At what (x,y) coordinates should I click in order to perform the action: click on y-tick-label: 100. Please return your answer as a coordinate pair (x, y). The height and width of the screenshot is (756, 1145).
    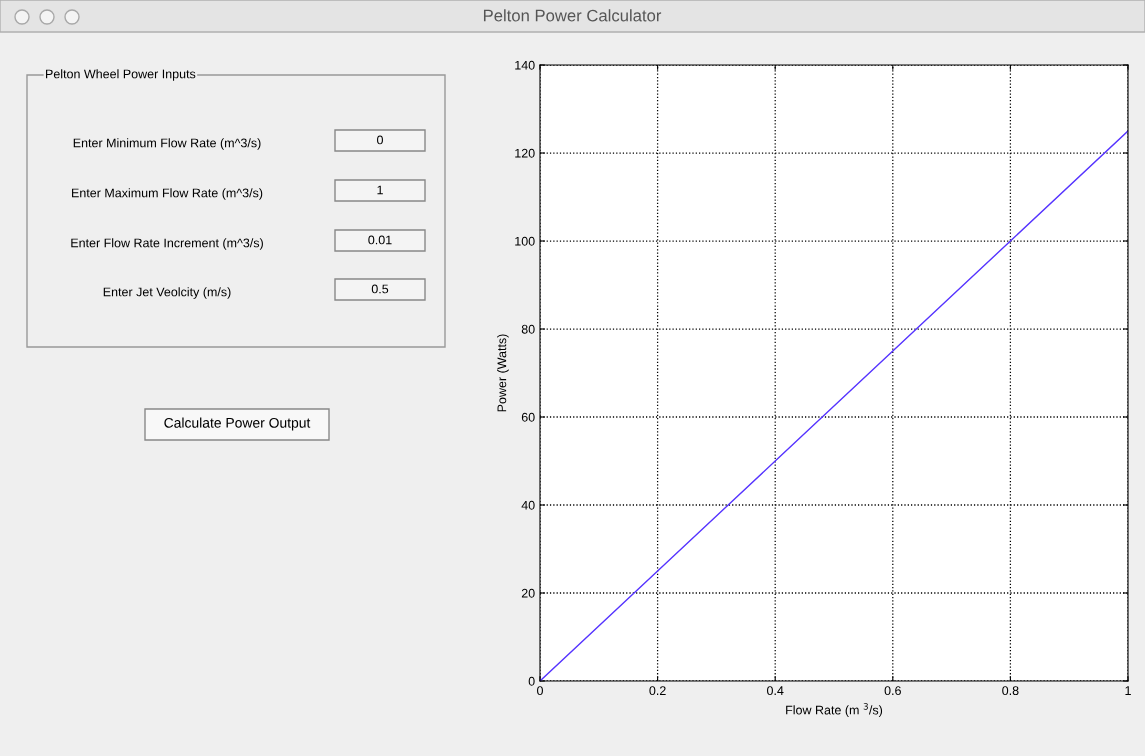
    Looking at the image, I should click on (525, 241).